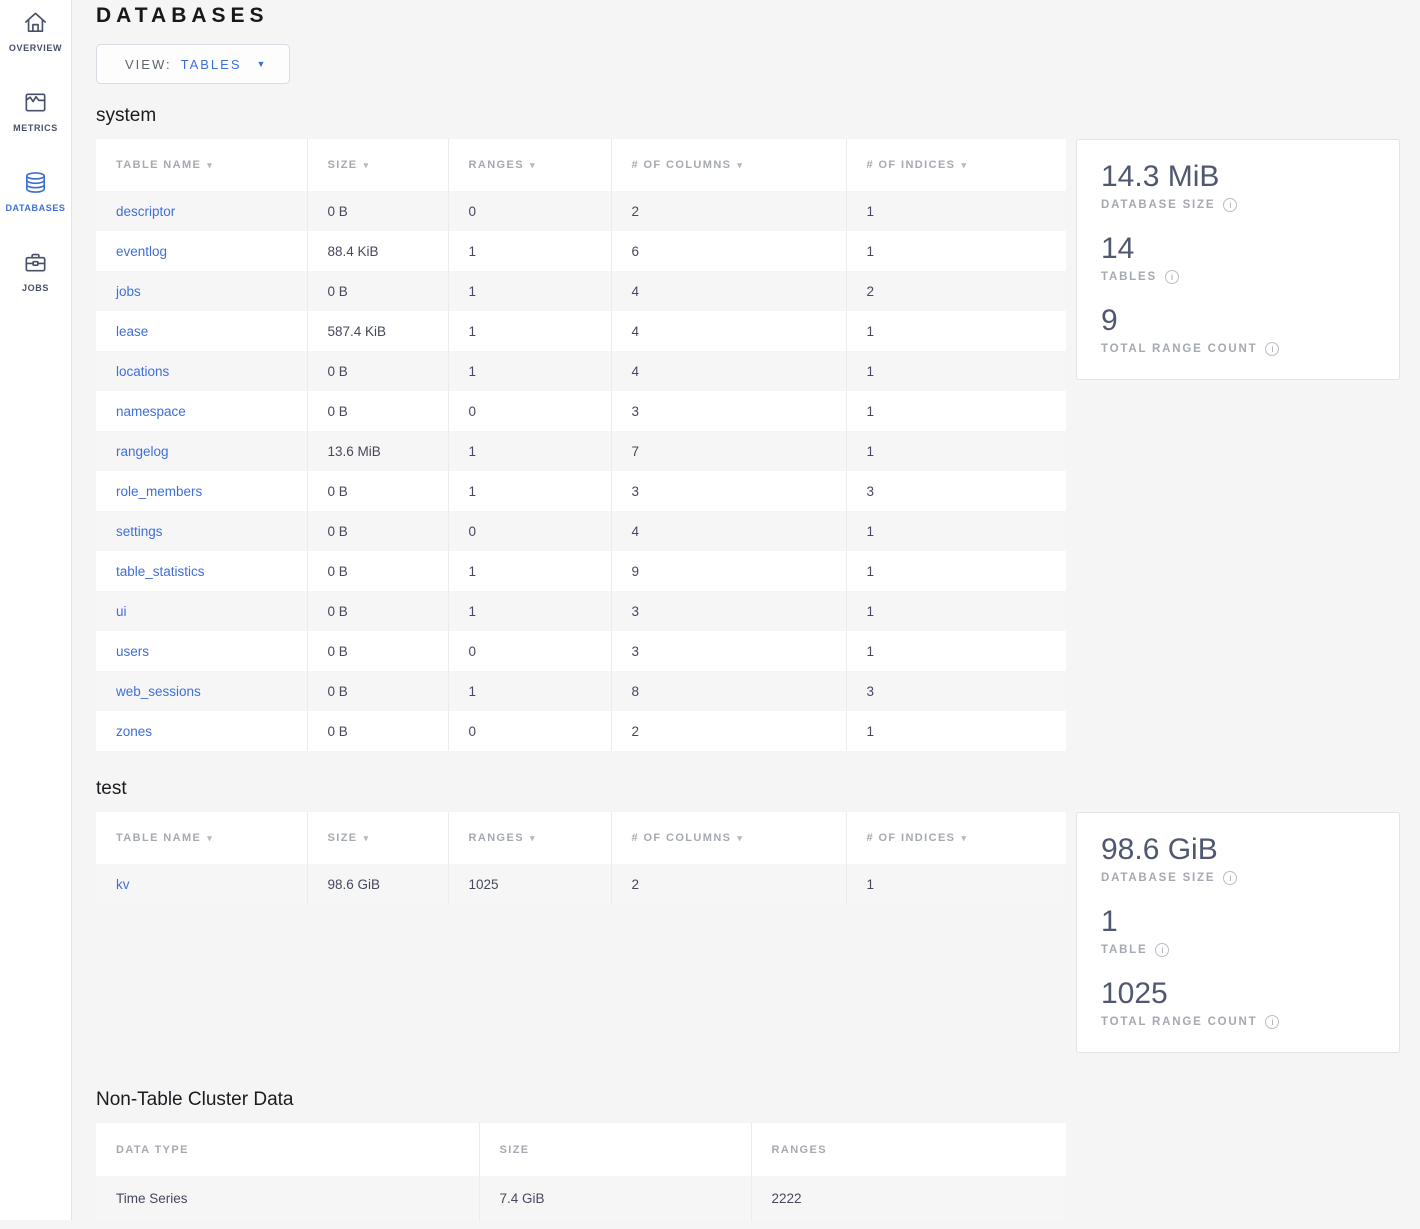 This screenshot has height=1229, width=1420. Describe the element at coordinates (134, 731) in the screenshot. I see `table-name-link: zones` at that location.